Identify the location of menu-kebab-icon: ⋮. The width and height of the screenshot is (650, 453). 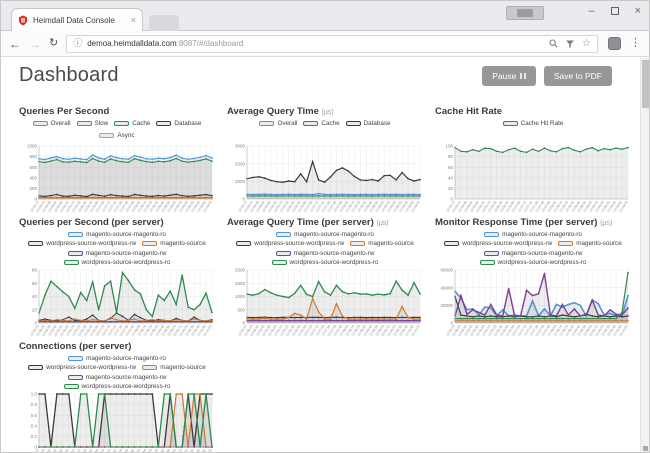
(635, 43).